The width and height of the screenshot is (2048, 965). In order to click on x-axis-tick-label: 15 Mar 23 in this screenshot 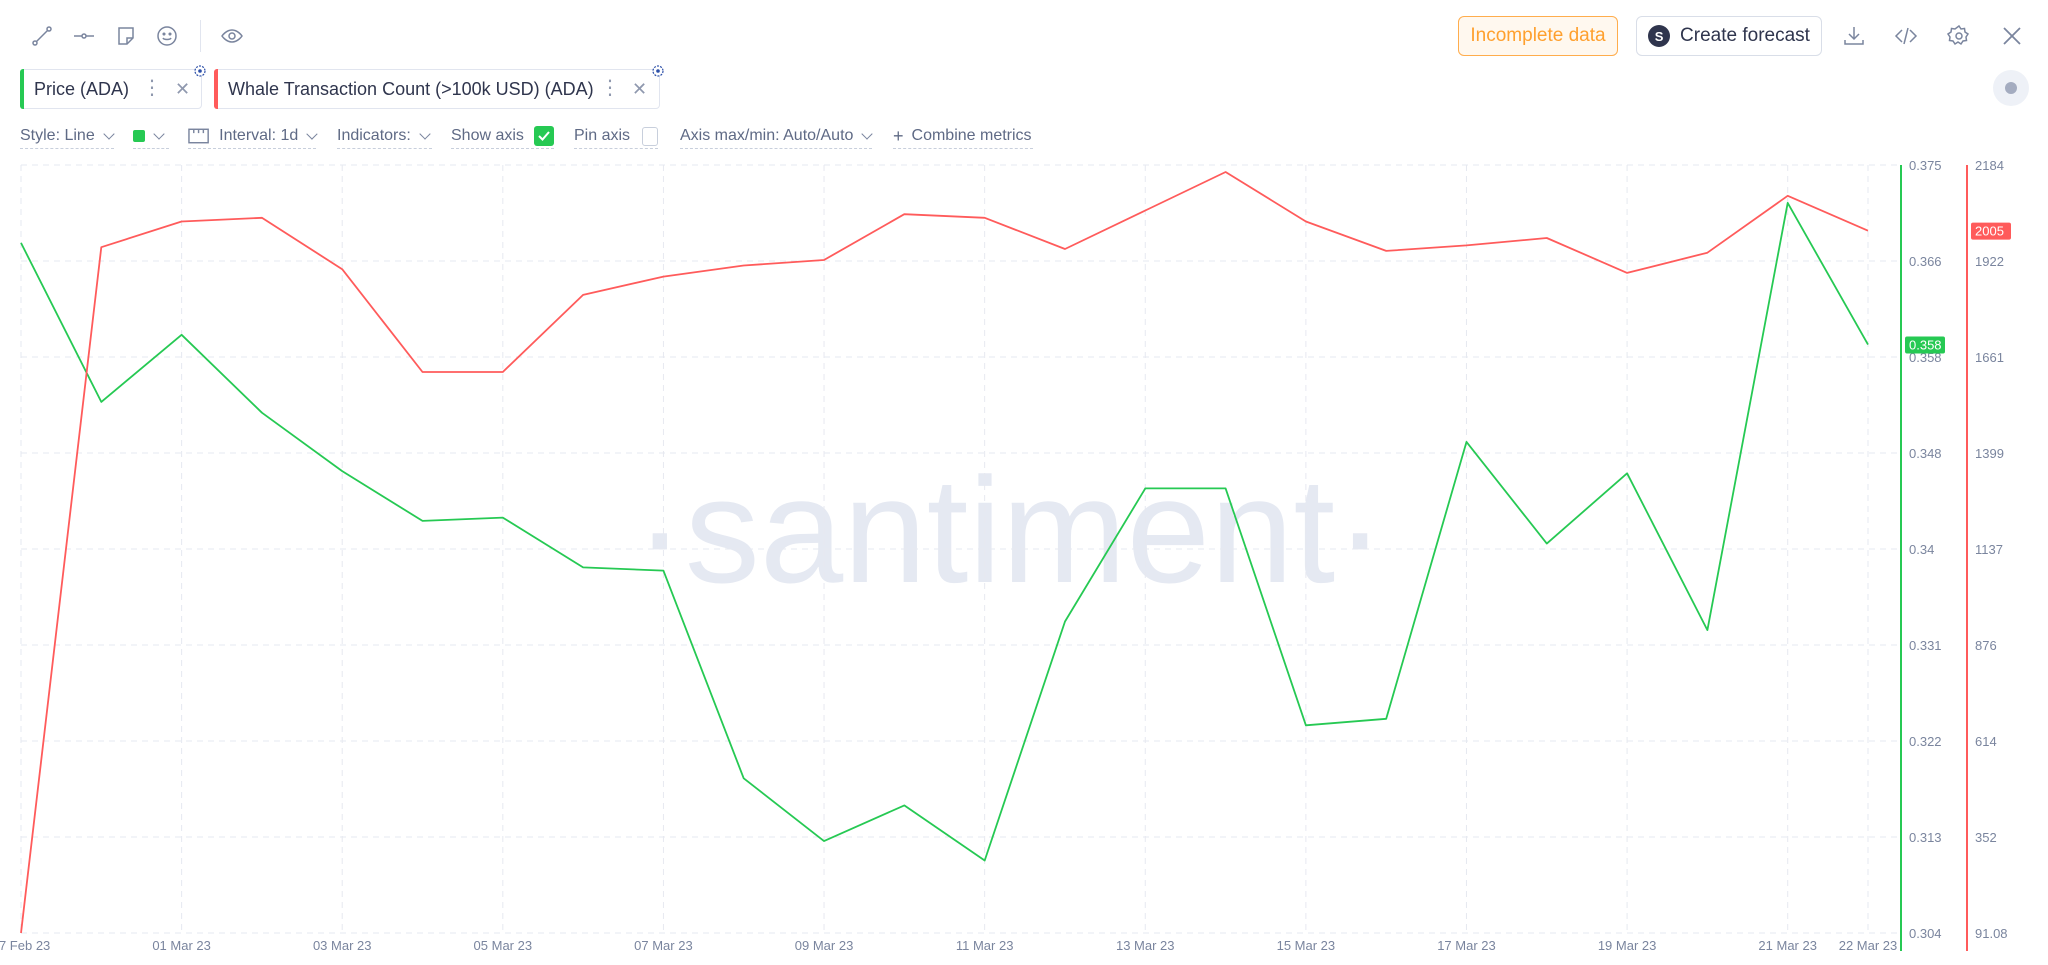, I will do `click(1306, 945)`.